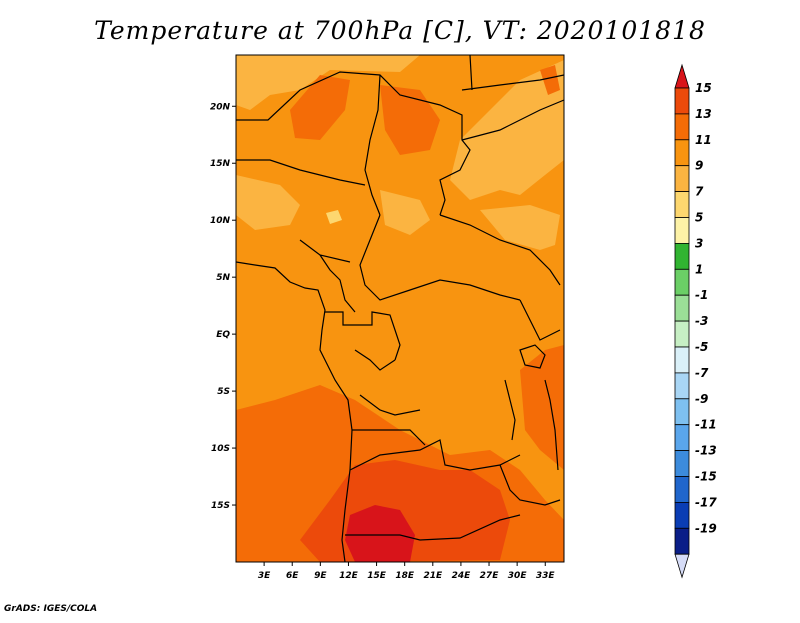  What do you see at coordinates (706, 451) in the screenshot?
I see `colorbar-label: -13` at bounding box center [706, 451].